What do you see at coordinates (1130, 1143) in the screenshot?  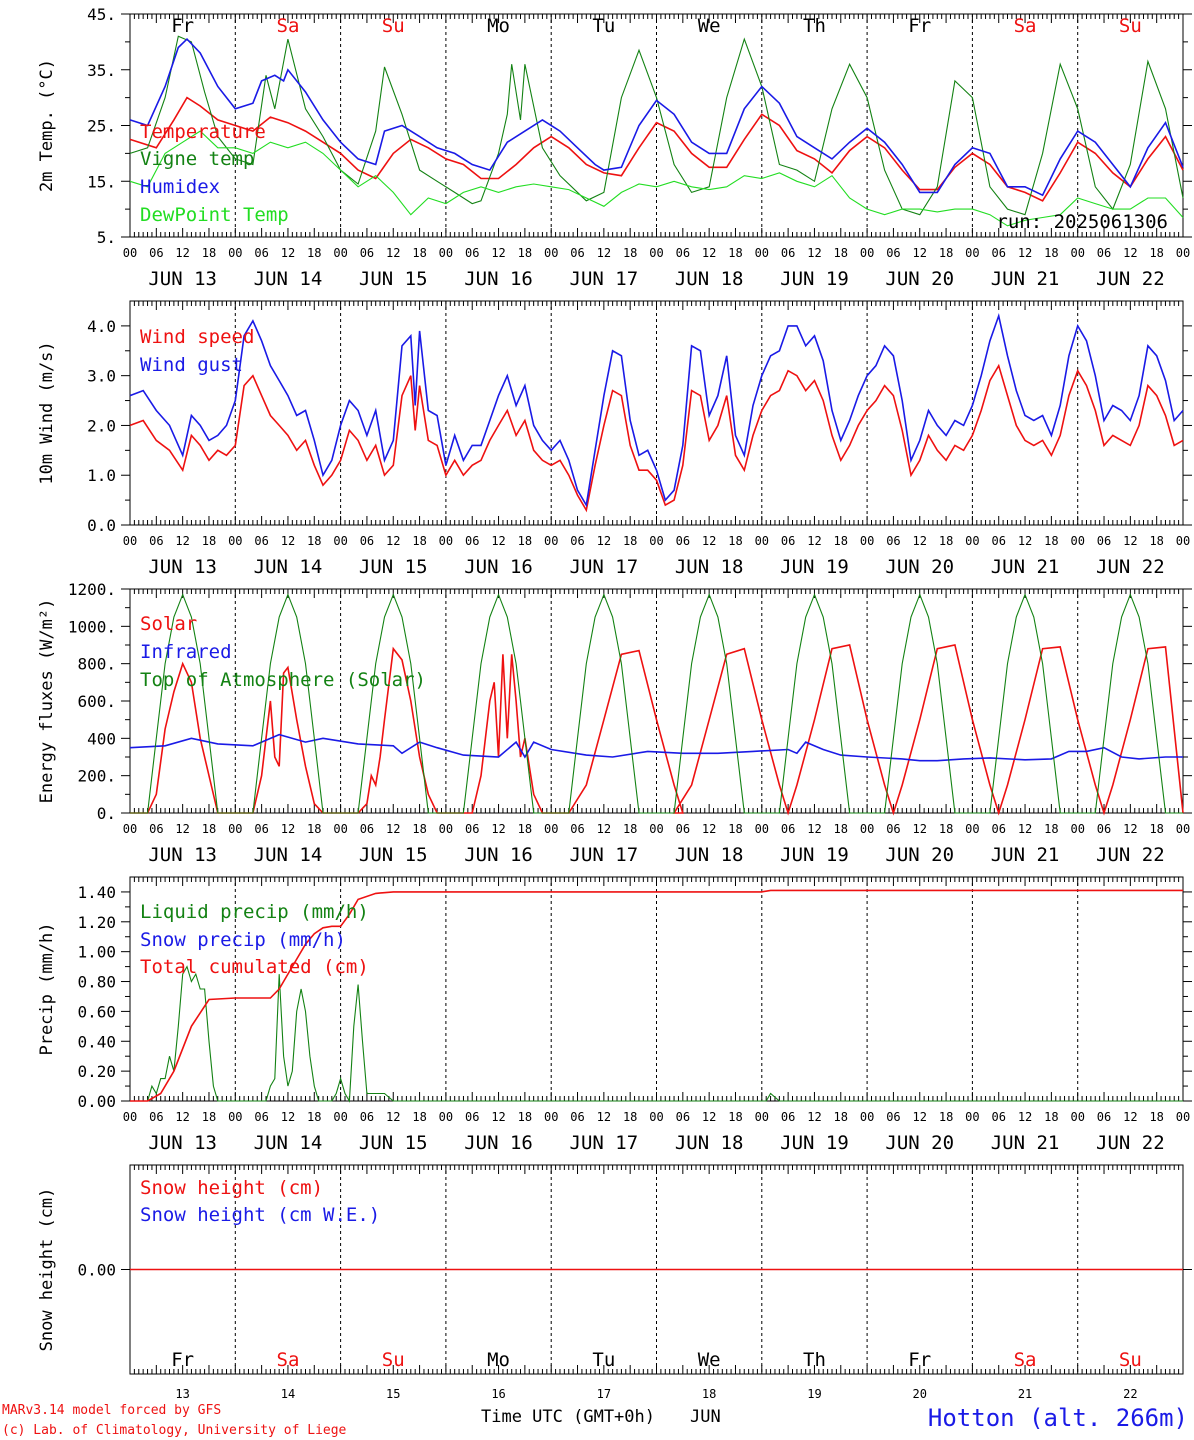 I see `date-label: JUN 22` at bounding box center [1130, 1143].